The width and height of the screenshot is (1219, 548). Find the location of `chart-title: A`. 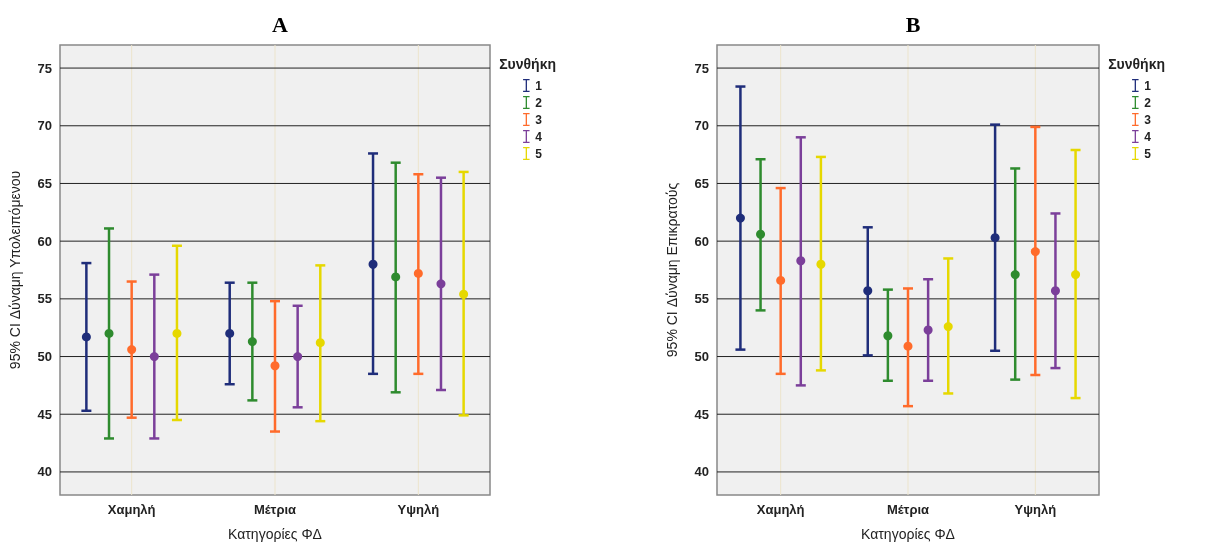

chart-title: A is located at coordinates (280, 24).